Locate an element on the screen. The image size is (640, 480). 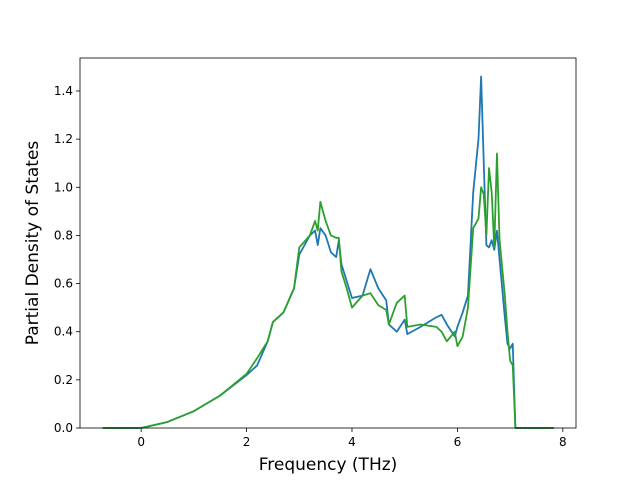
y-tick-label: 0.8 is located at coordinates (63, 235).